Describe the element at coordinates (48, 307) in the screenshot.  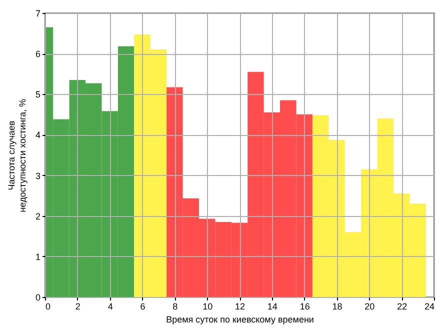
I see `x-tick-label: 0` at that location.